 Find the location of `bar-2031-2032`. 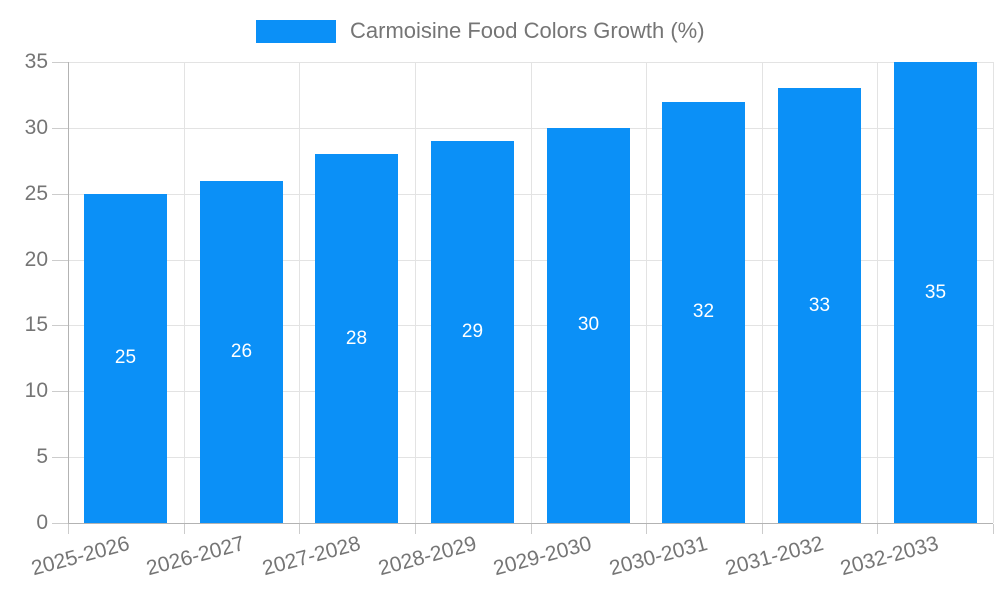

bar-2031-2032 is located at coordinates (819, 305).